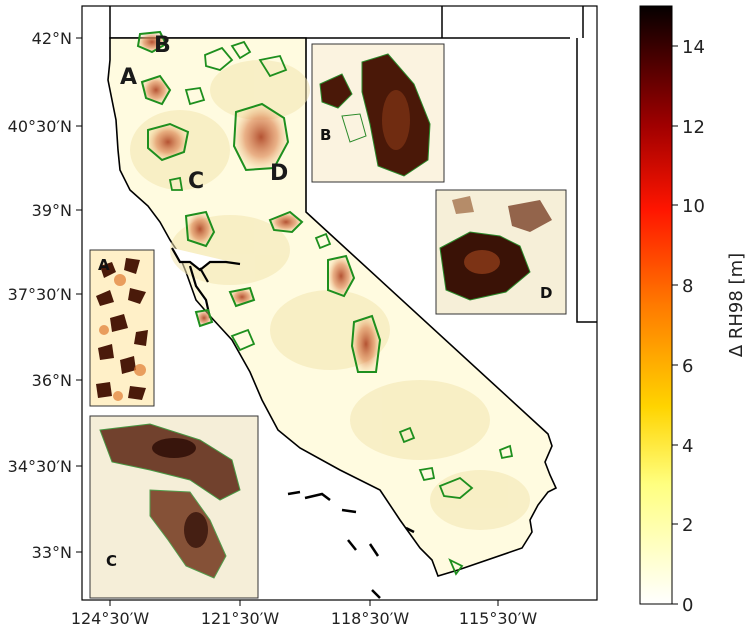 Image resolution: width=754 pixels, height=634 pixels. Describe the element at coordinates (52, 38) in the screenshot. I see `lat-tick-label: 42°N` at that location.